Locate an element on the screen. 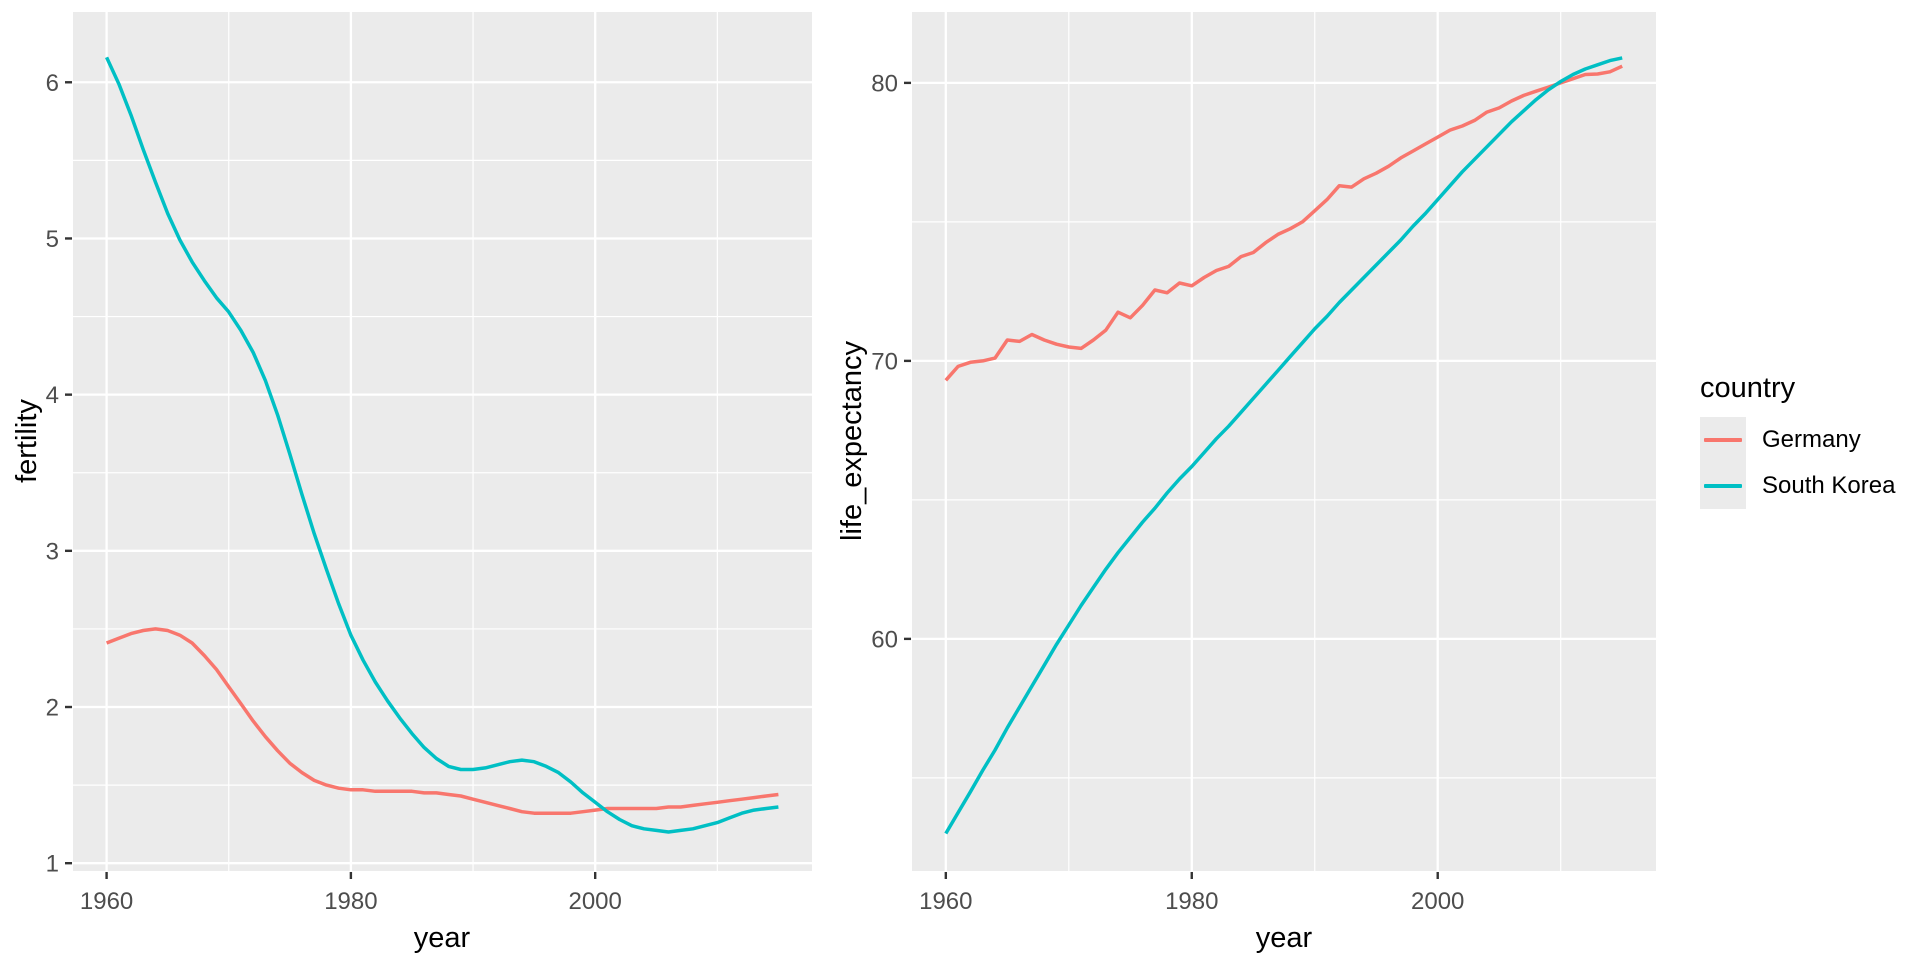 This screenshot has width=1920, height=960. y-tick-label: 4 is located at coordinates (52, 395).